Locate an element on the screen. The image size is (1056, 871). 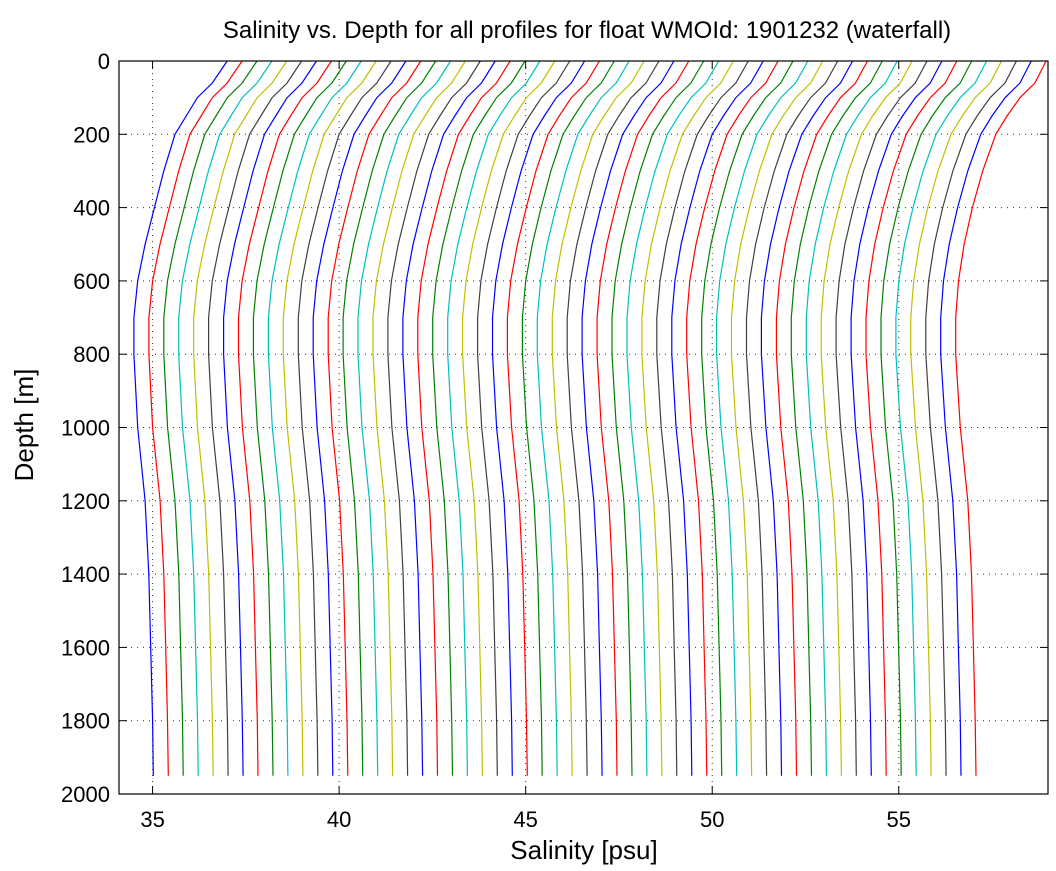
y-tick-label: 1600 is located at coordinates (85, 647).